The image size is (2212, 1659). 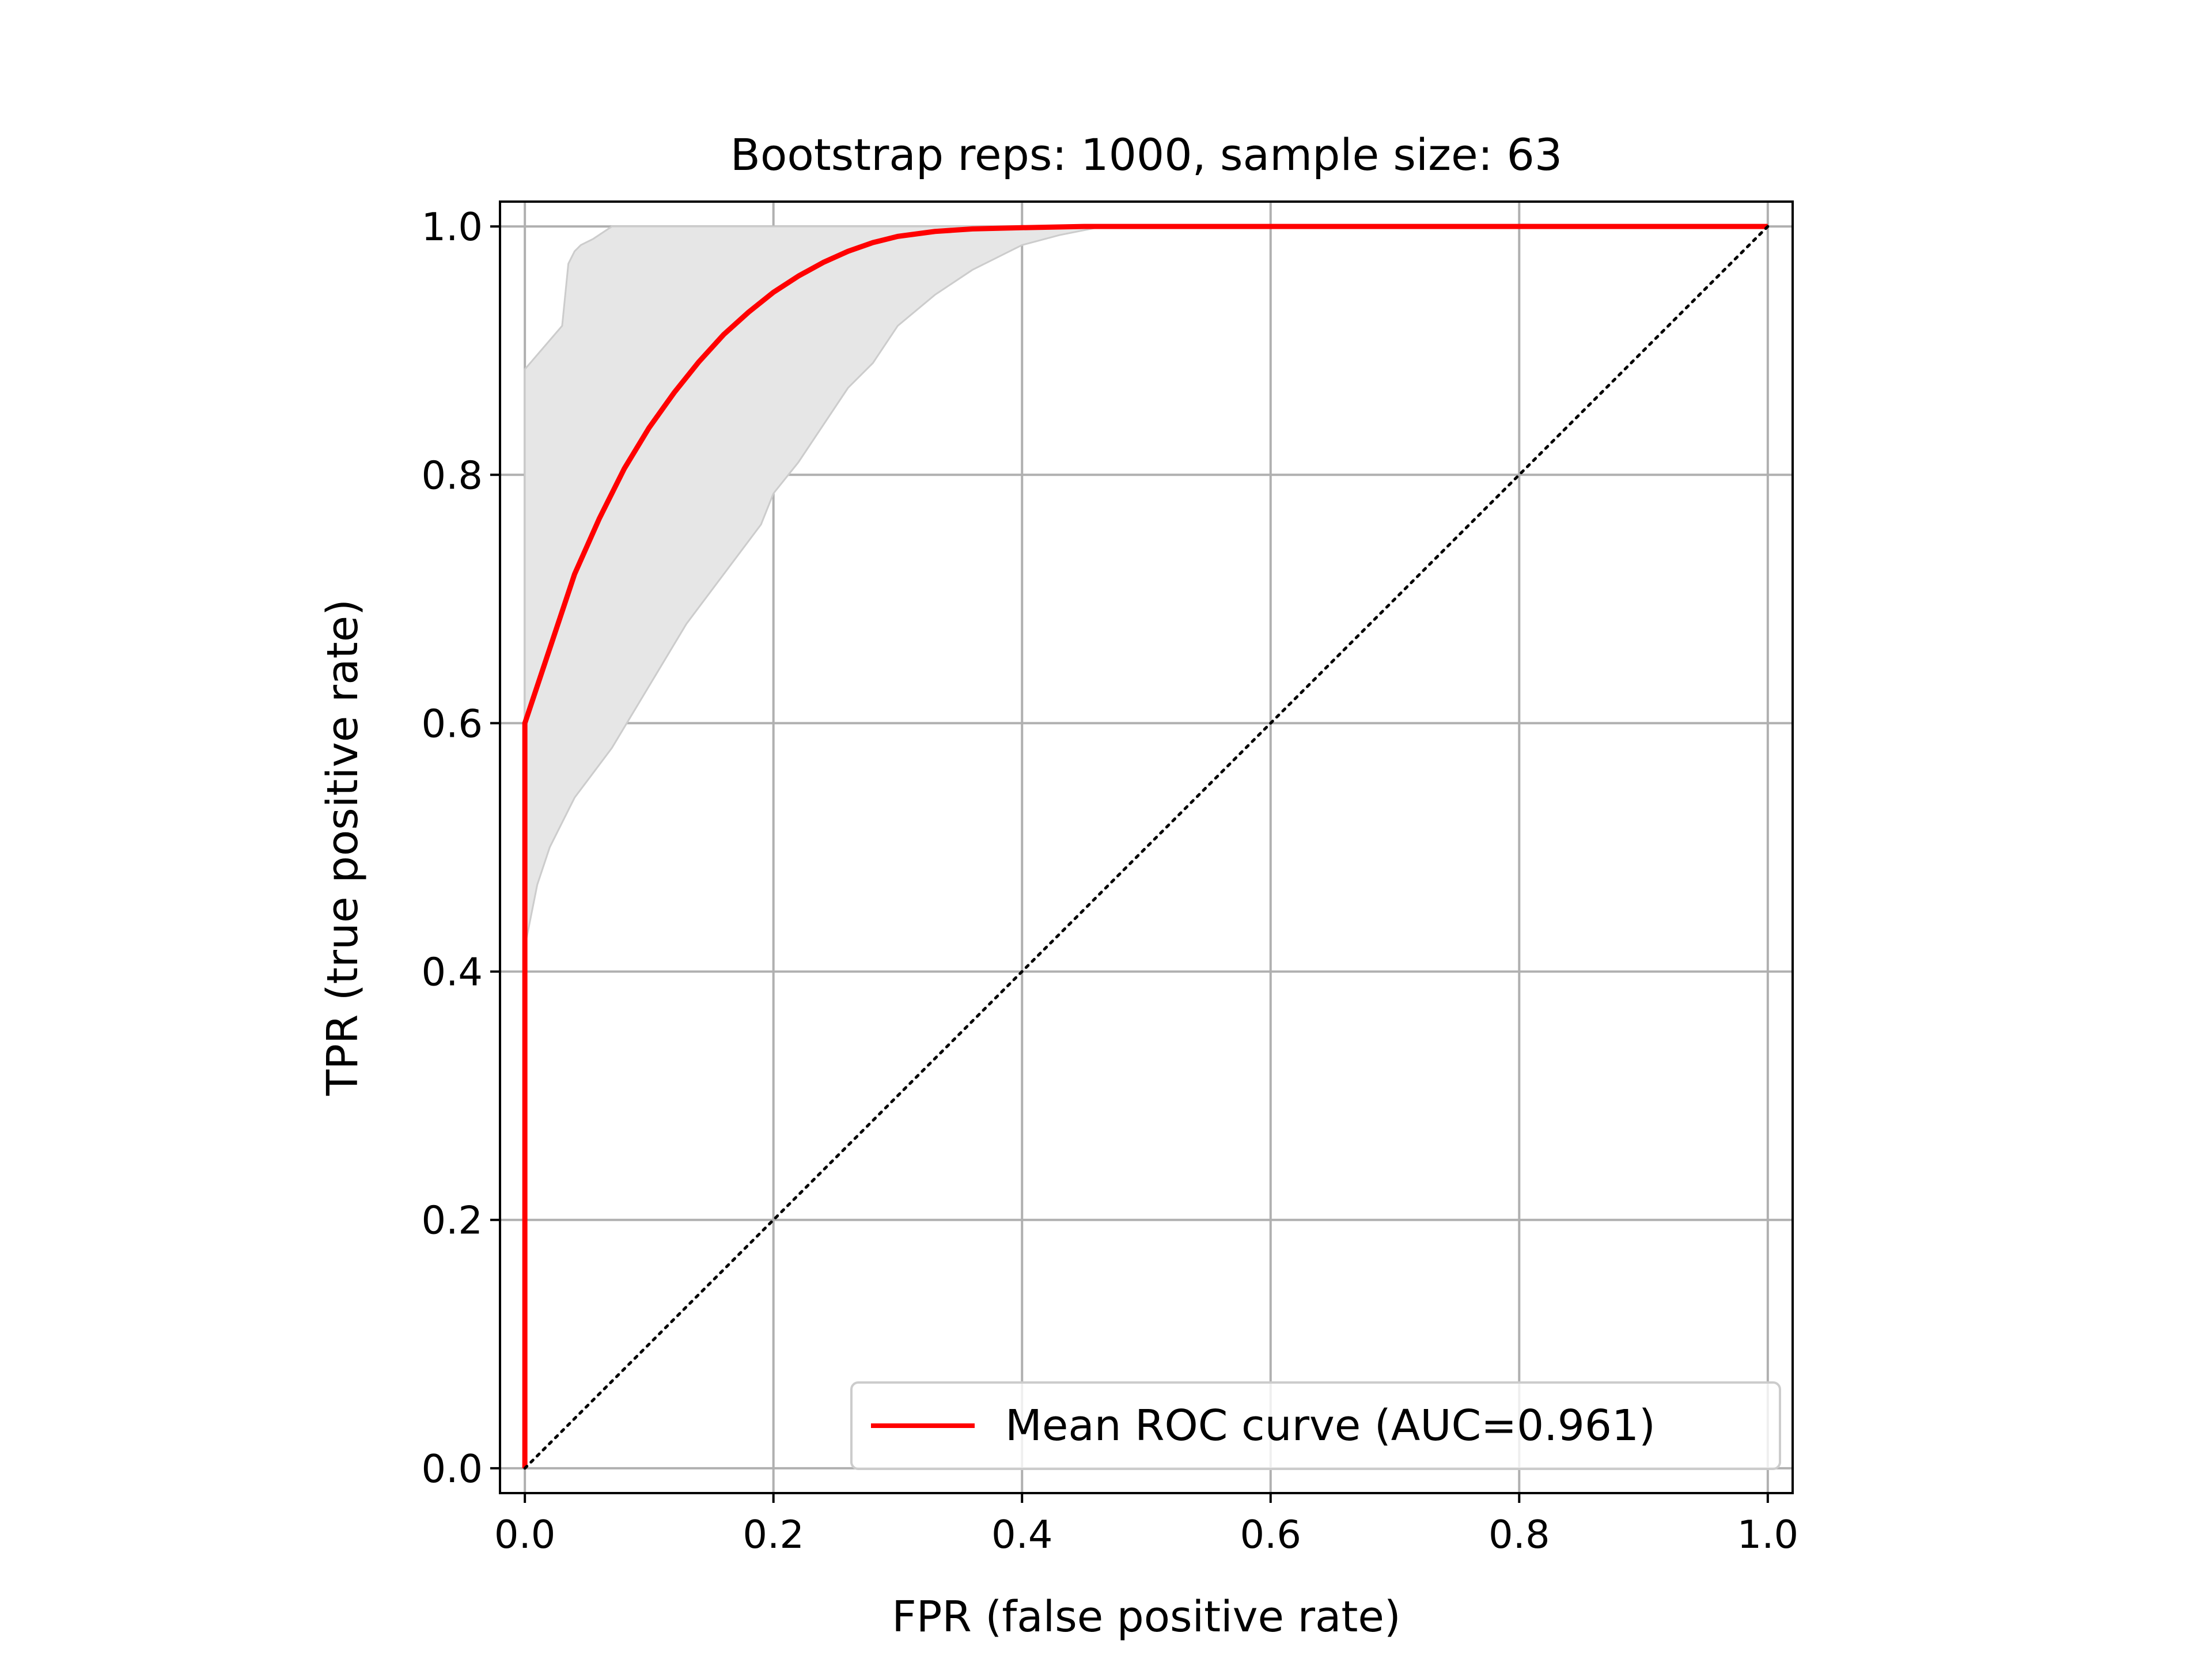 I want to click on x-tick-label-2: 0.4, so click(x=1022, y=1534).